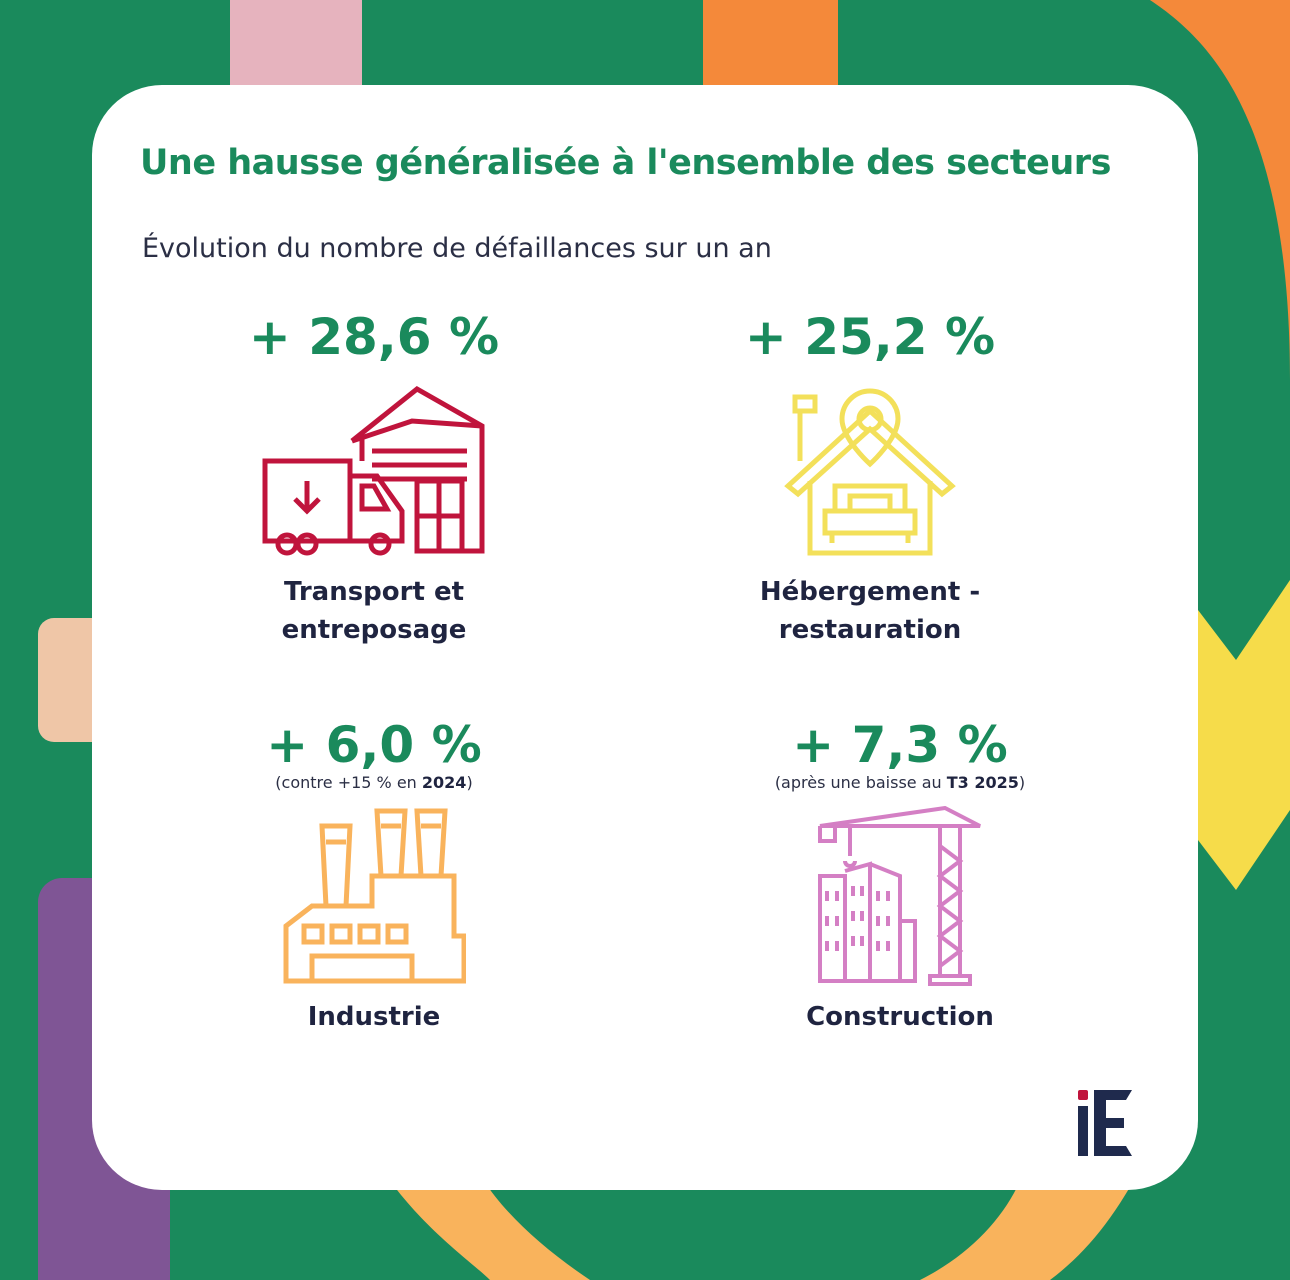 This screenshot has width=1290, height=1280. I want to click on orange-bar, so click(770, 50).